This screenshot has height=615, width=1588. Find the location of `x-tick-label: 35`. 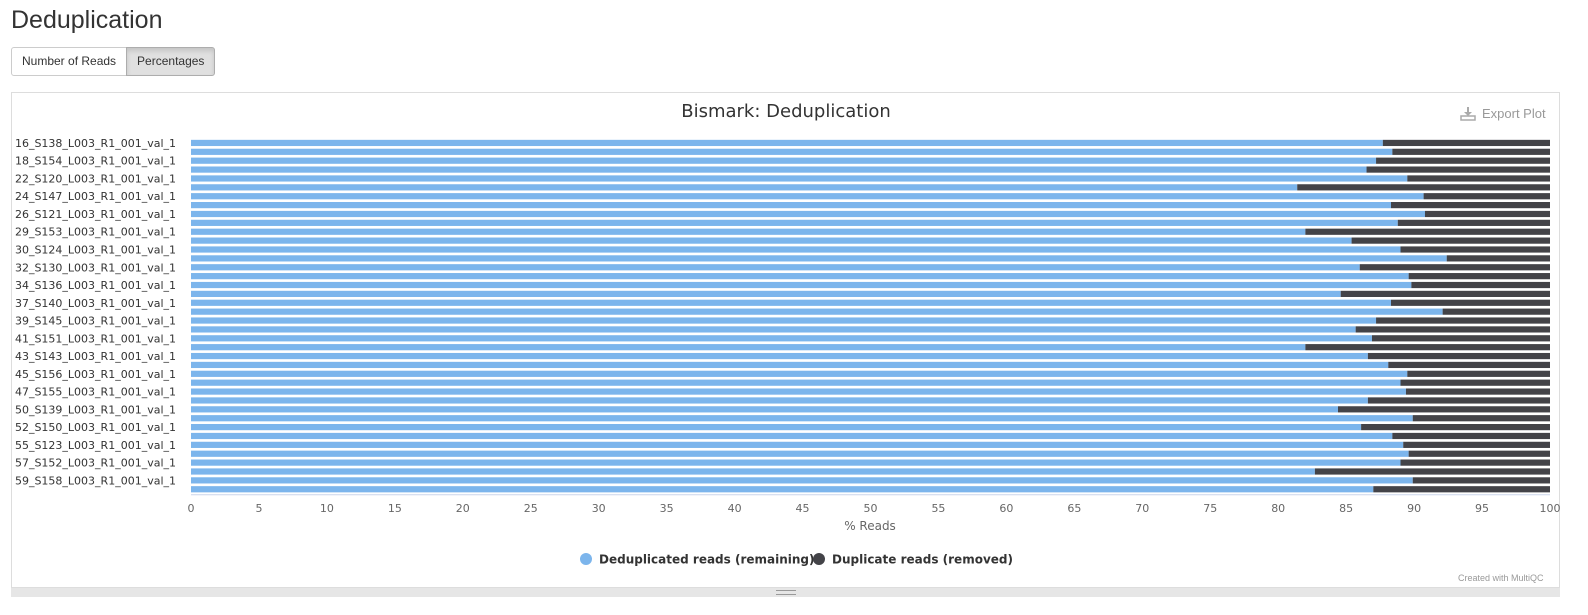

x-tick-label: 35 is located at coordinates (667, 508).